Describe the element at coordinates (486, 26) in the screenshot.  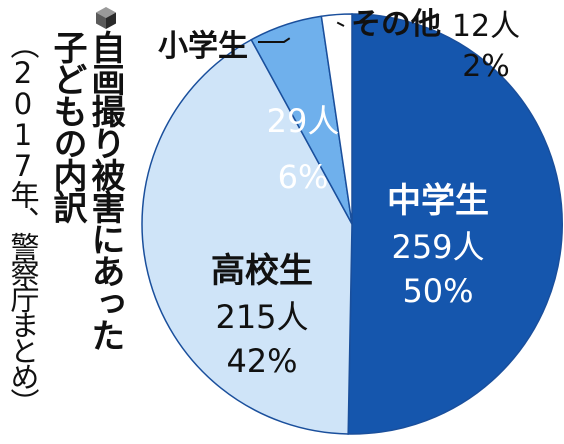
I see `slice-label-count-3: 12人` at that location.